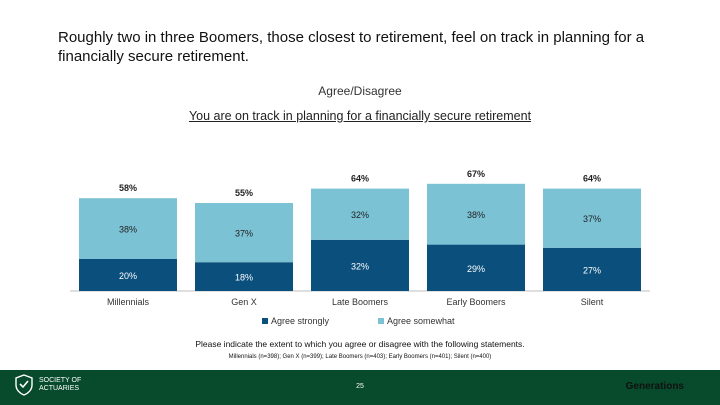 Image resolution: width=720 pixels, height=405 pixels. I want to click on page-number: 25, so click(360, 386).